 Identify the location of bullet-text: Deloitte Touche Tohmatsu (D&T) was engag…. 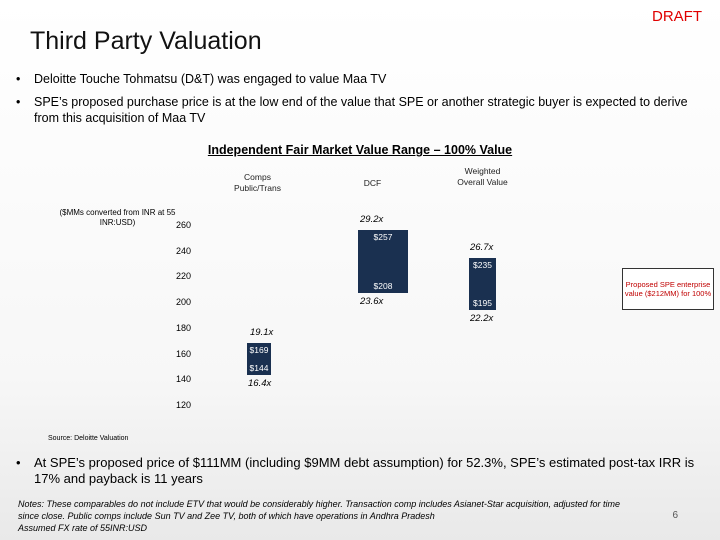
(210, 79).